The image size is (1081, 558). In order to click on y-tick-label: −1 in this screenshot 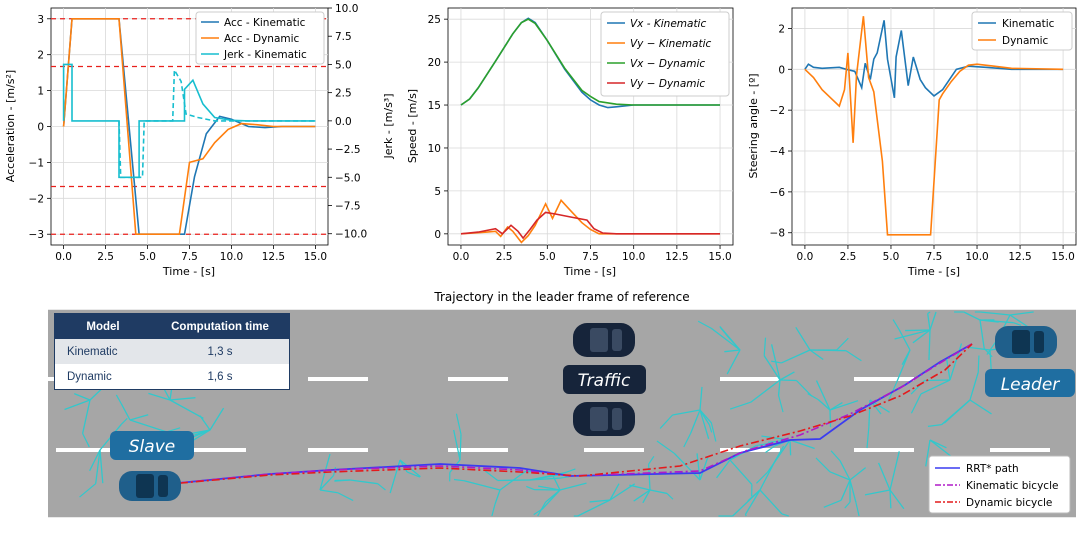, I will do `click(36, 163)`.